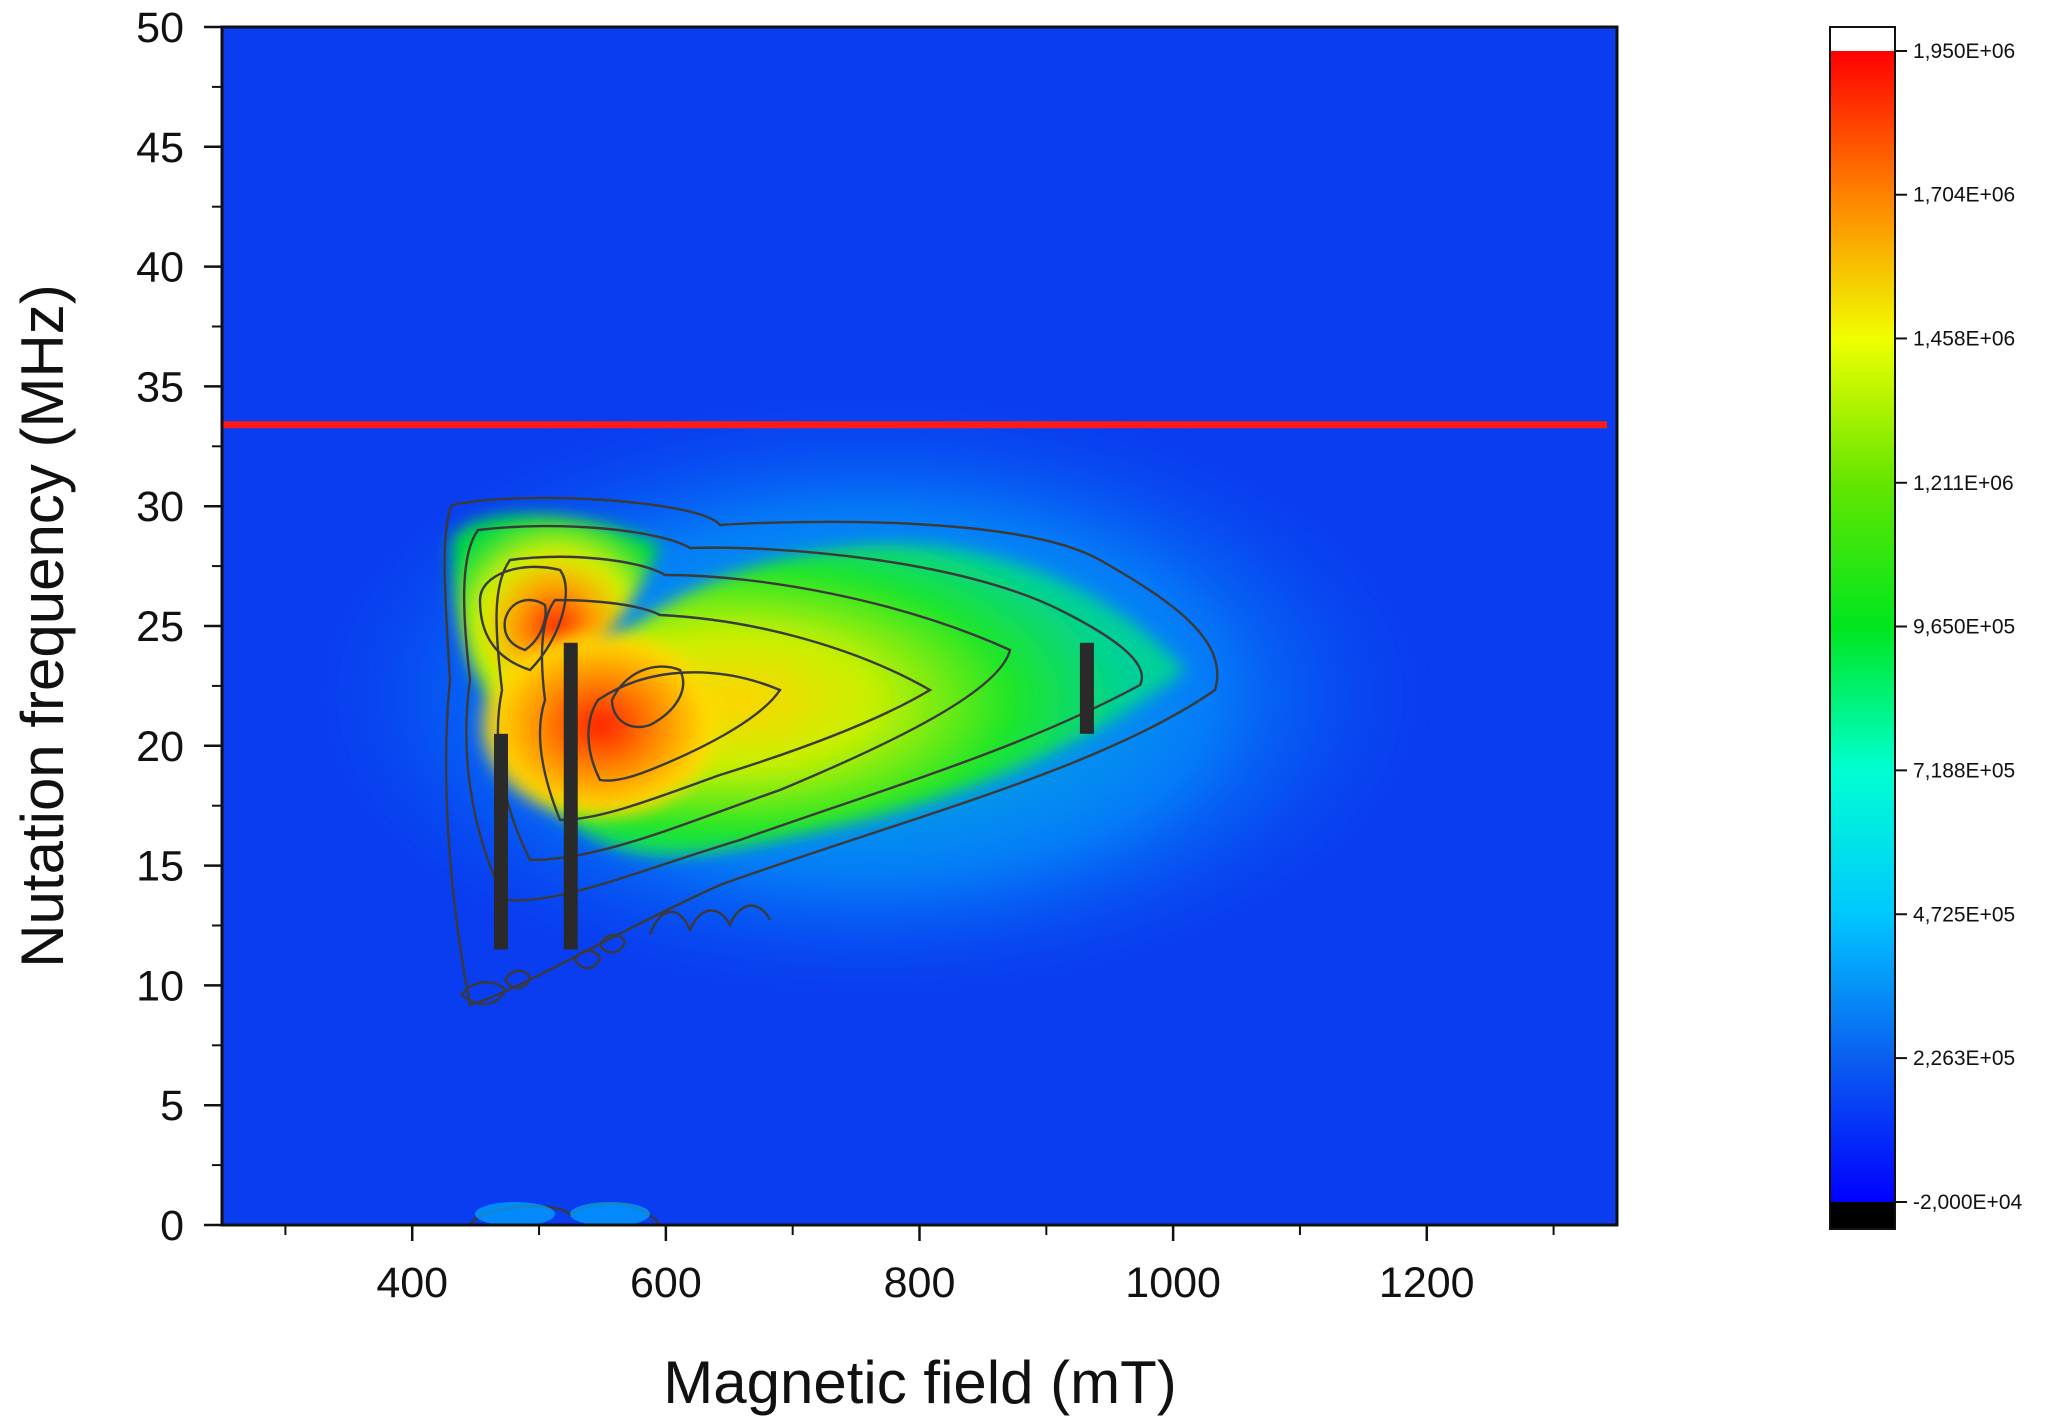  Describe the element at coordinates (919, 1382) in the screenshot. I see `x-axis-title: Magnetic field (mT)` at that location.